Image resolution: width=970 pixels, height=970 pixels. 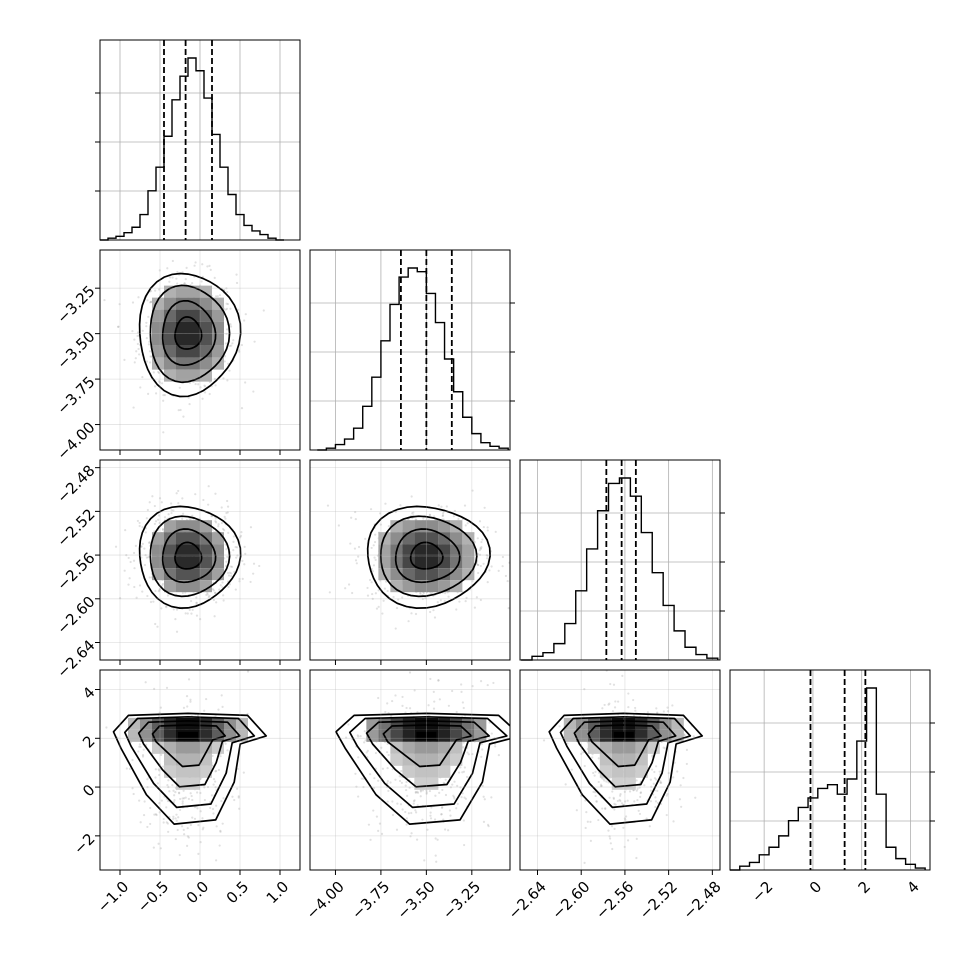 What do you see at coordinates (75, 304) in the screenshot?
I see `y-tick-label: −3.25` at bounding box center [75, 304].